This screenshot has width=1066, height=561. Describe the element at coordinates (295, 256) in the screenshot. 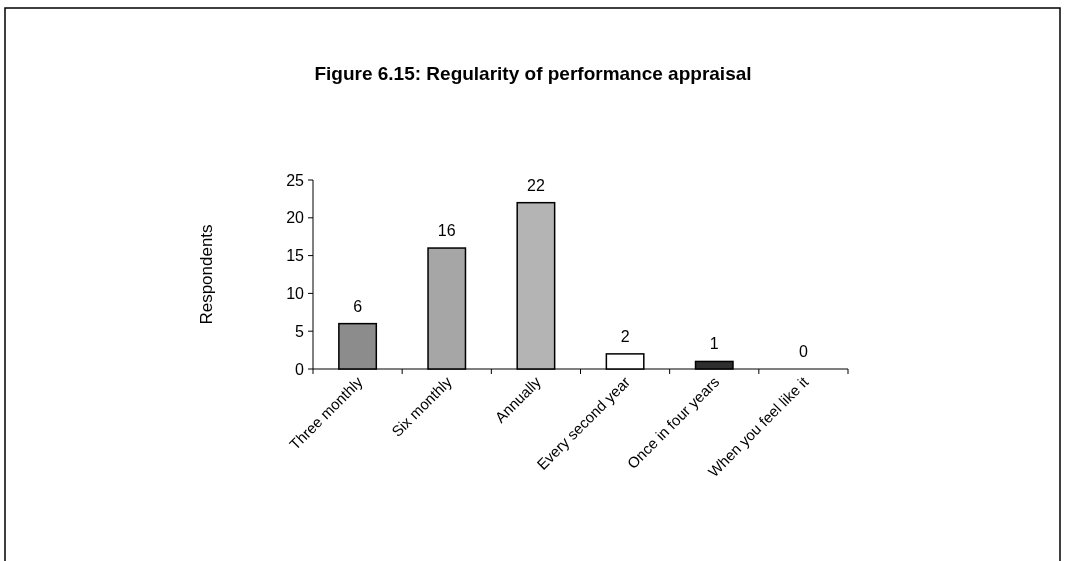

I see `y-tick-label: 15` at that location.